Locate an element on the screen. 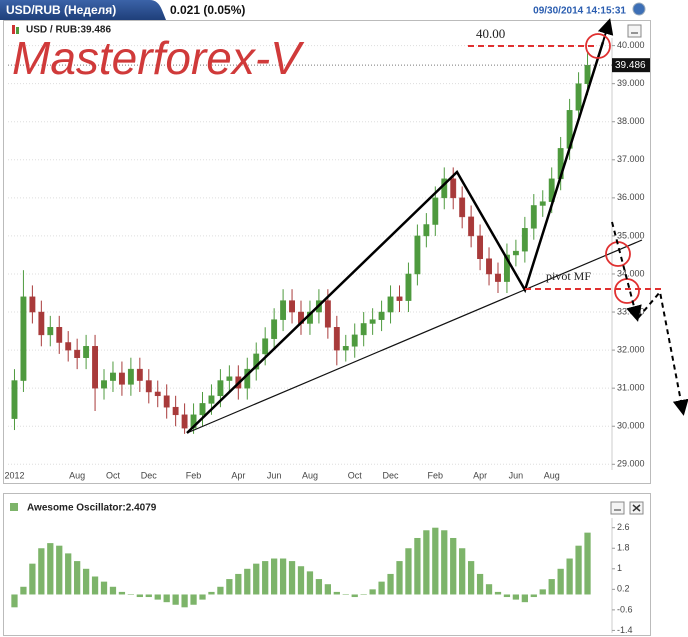 The height and width of the screenshot is (637, 688). last-price-box is located at coordinates (631, 65).